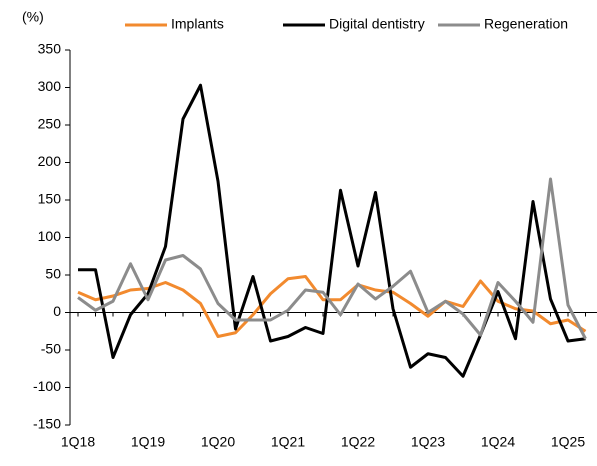 This screenshot has height=466, width=597. What do you see at coordinates (50, 49) in the screenshot?
I see `y-tick-label: 350` at bounding box center [50, 49].